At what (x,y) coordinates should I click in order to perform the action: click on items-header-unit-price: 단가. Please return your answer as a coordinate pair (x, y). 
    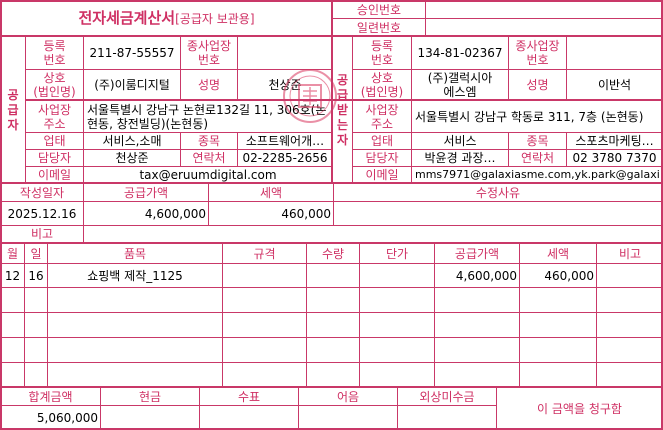
    Looking at the image, I should click on (397, 253).